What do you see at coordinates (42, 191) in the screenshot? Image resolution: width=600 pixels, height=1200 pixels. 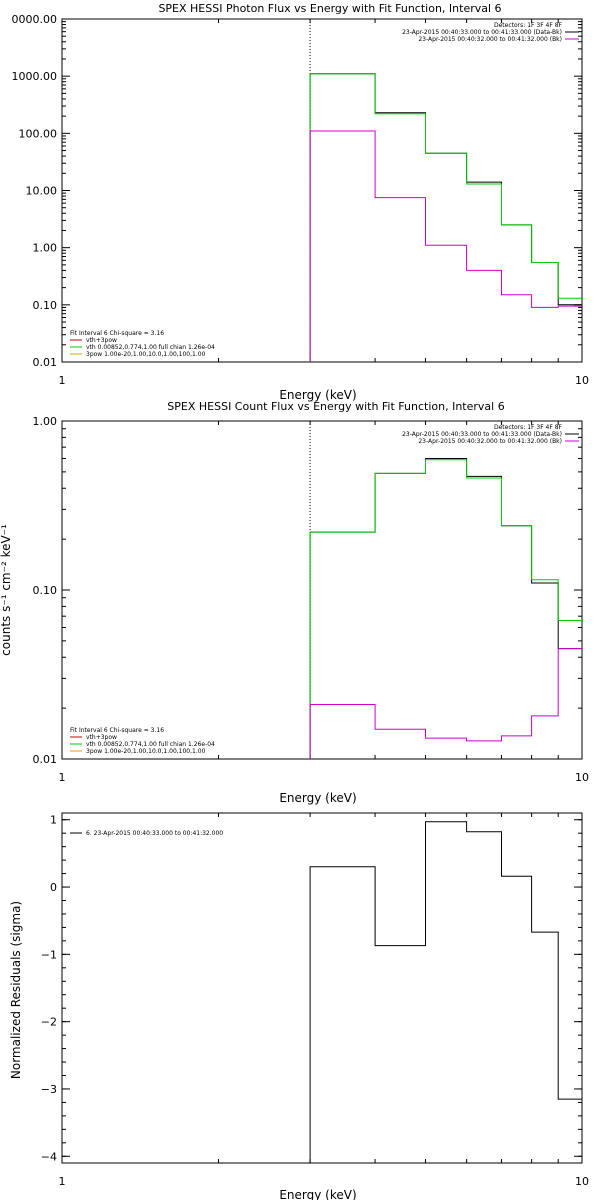 I see `y-tick-label: 10.00` at bounding box center [42, 191].